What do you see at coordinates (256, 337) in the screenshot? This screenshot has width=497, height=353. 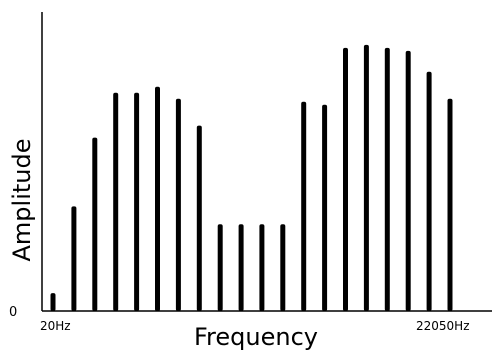 I see `x-axis-title: Frequency` at bounding box center [256, 337].